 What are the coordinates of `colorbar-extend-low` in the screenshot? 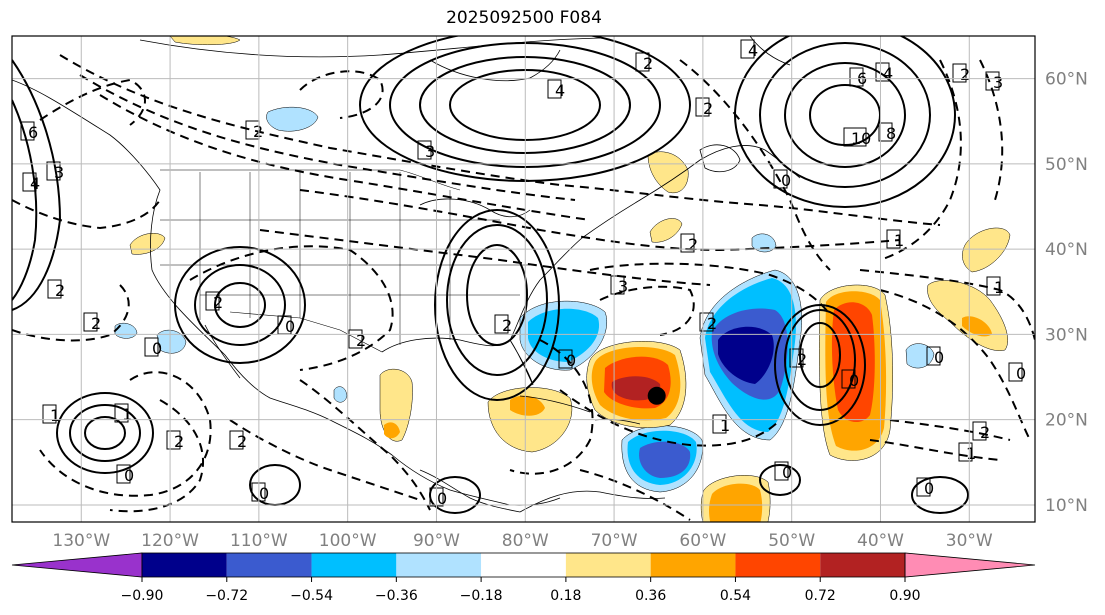 It's located at (77, 565).